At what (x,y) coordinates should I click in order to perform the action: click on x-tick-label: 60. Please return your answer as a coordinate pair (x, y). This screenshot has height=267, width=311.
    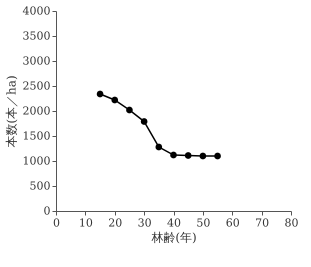
    Looking at the image, I should click on (233, 223).